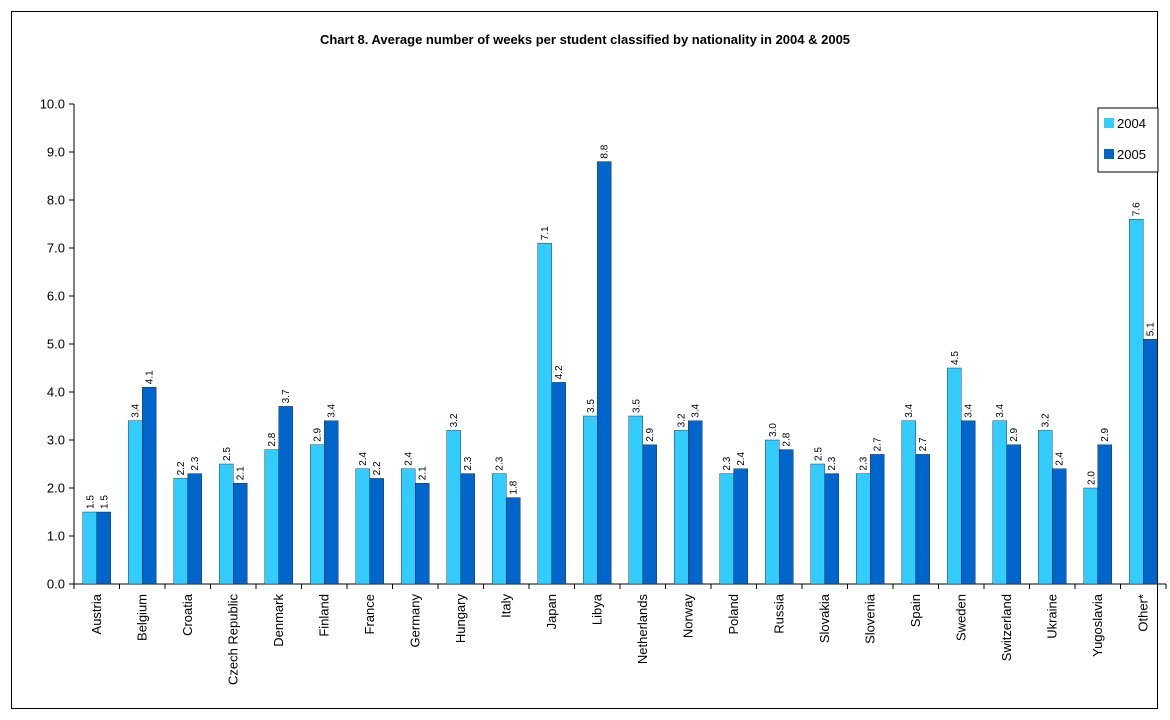 This screenshot has height=720, width=1170. What do you see at coordinates (596, 609) in the screenshot?
I see `x-category-label: Libya` at bounding box center [596, 609].